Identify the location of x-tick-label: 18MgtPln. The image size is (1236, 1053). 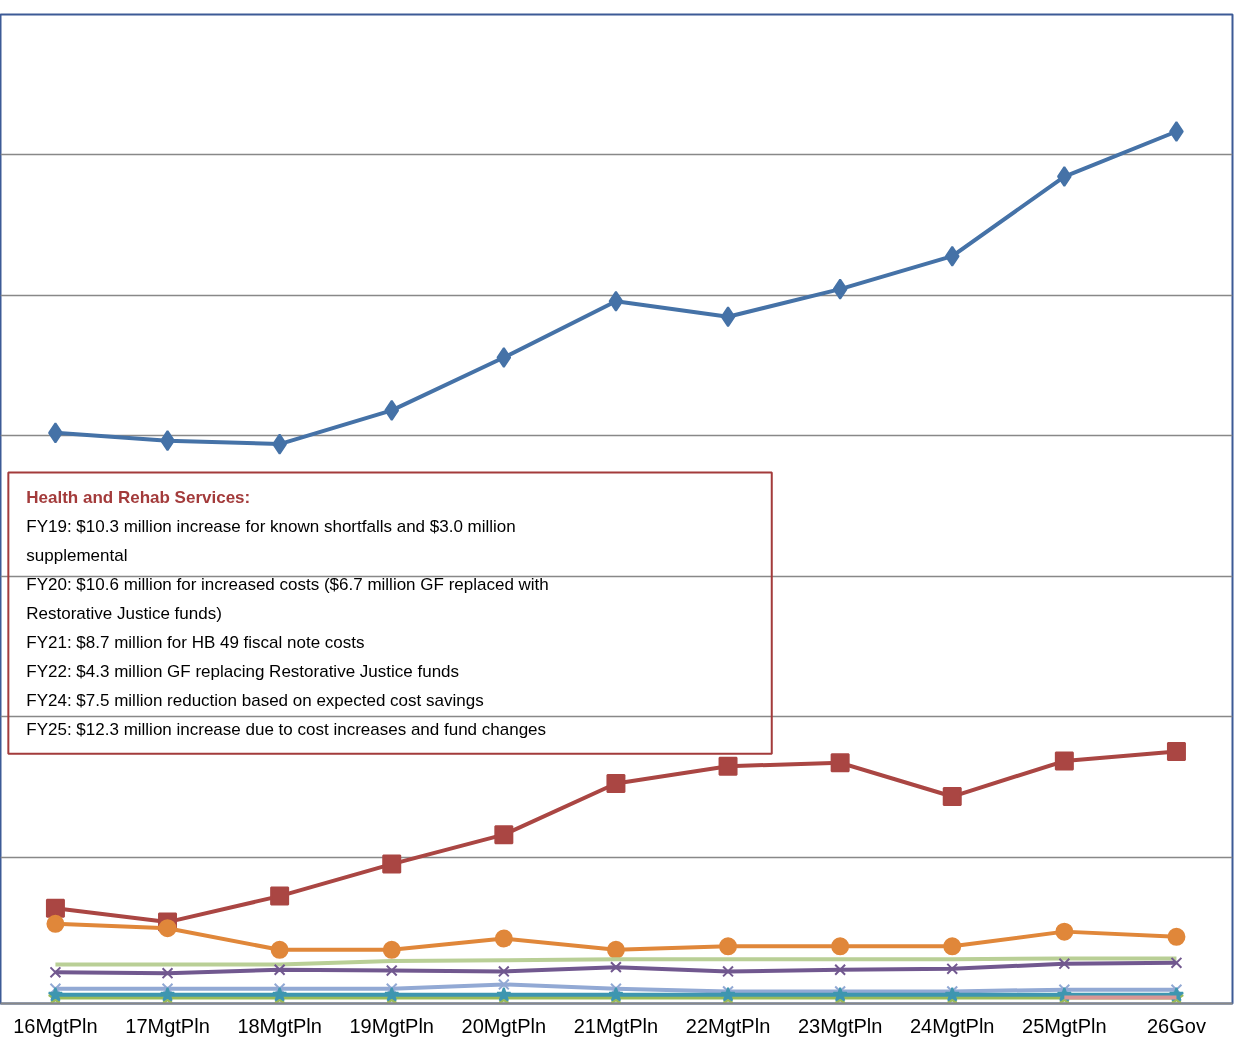
(279, 1025).